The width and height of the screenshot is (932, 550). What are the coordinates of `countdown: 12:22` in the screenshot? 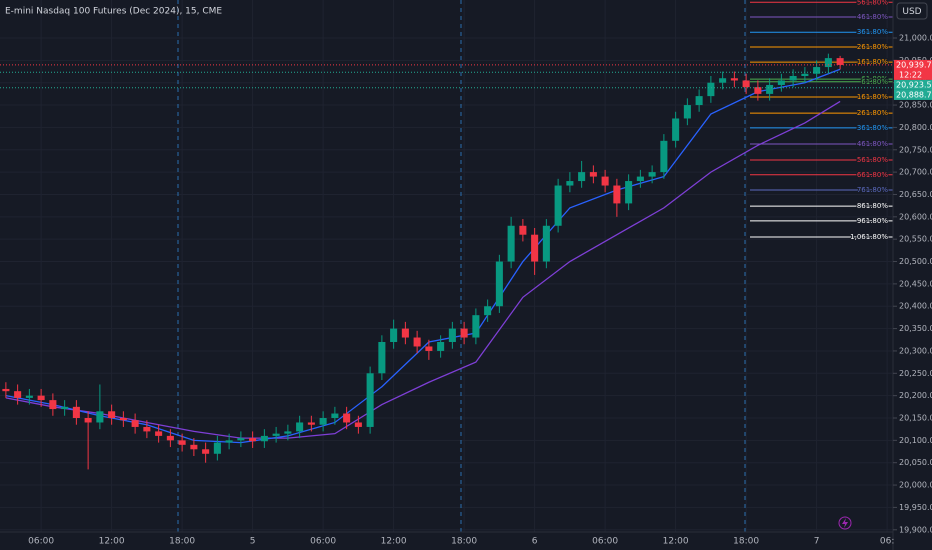 It's located at (910, 74).